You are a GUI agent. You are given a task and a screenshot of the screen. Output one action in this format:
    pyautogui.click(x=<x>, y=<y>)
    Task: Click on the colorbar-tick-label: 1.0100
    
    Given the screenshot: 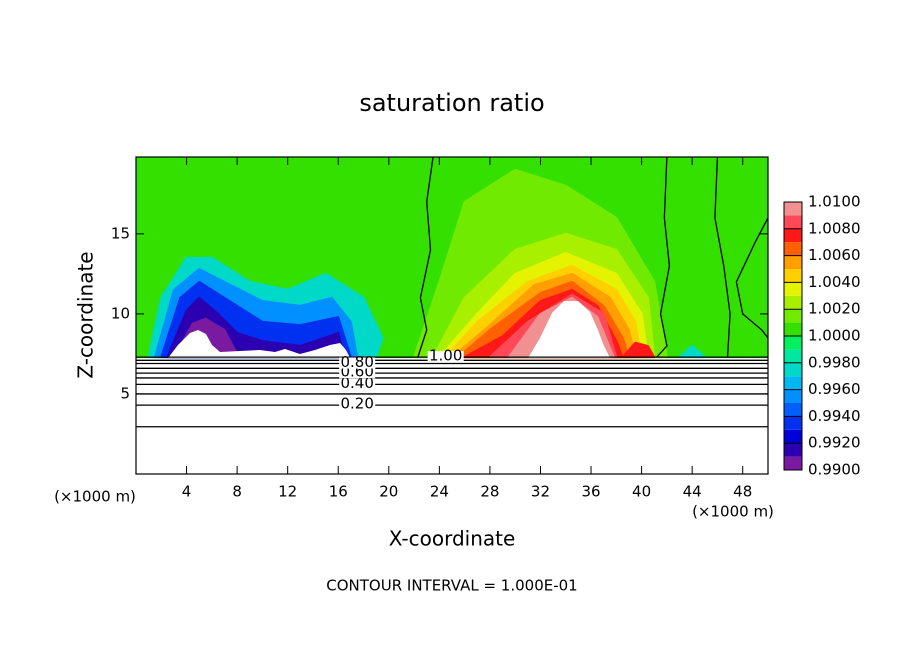 What is the action you would take?
    pyautogui.click(x=834, y=202)
    